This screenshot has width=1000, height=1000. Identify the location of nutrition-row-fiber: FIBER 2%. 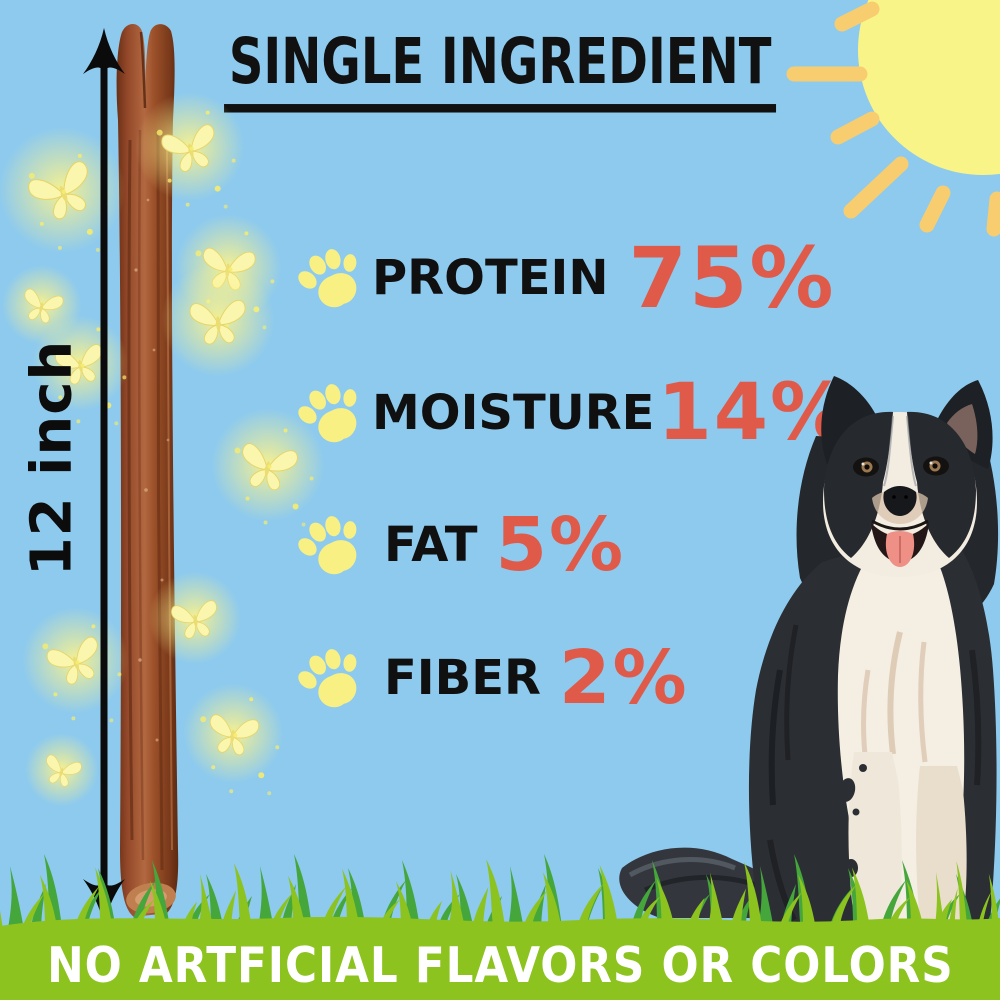
(492, 678).